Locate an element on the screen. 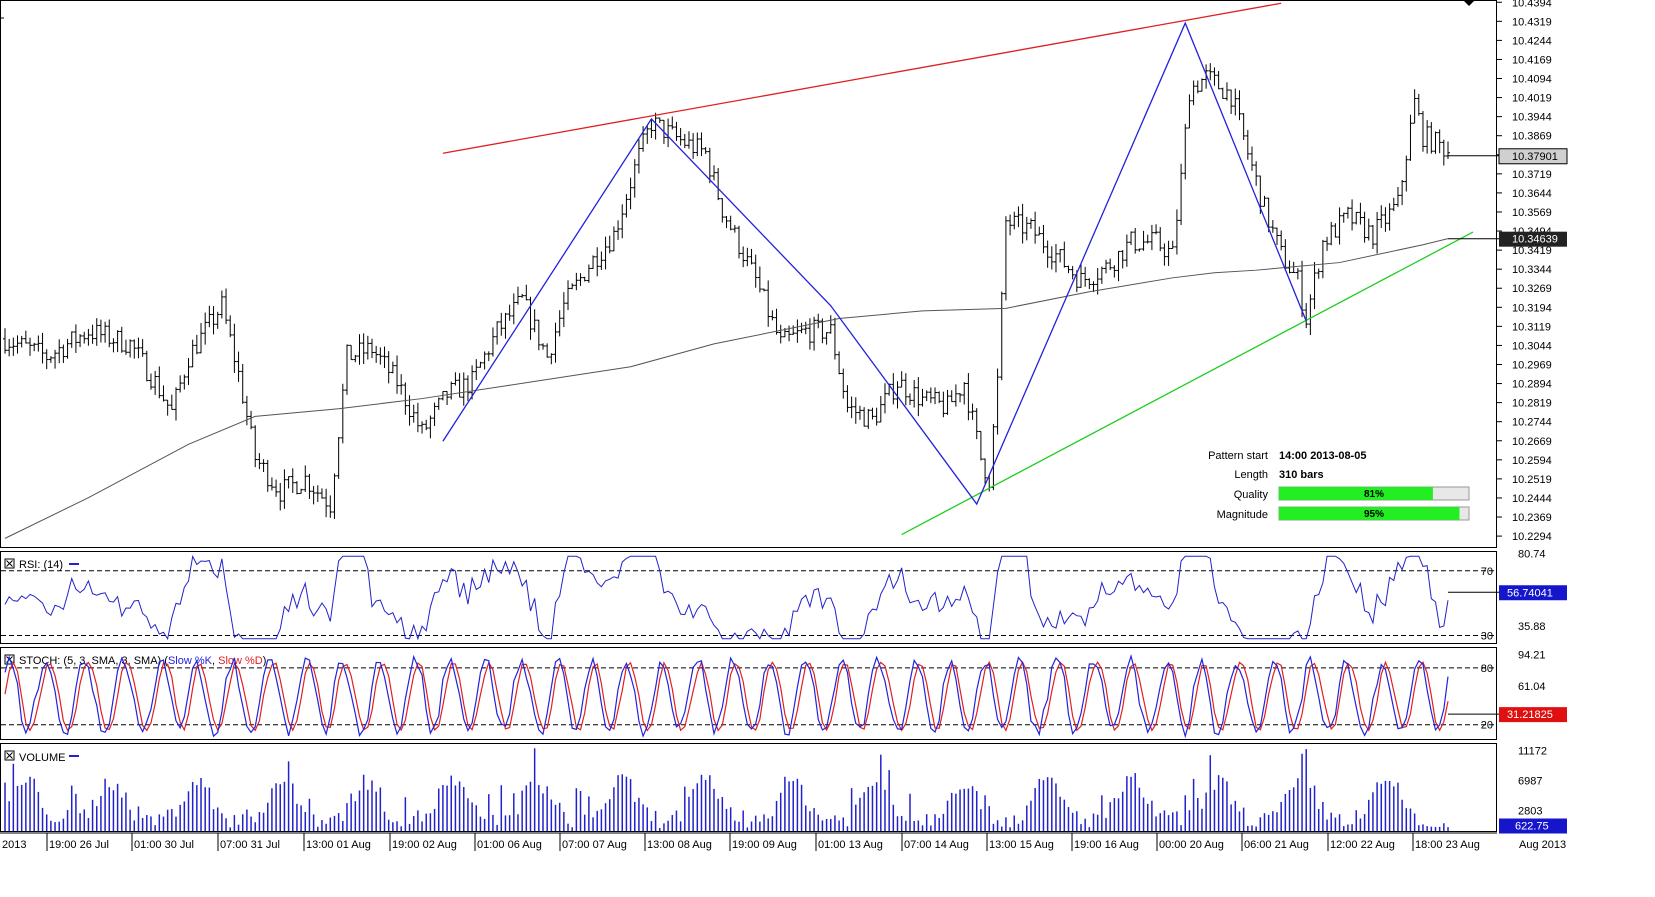 The width and height of the screenshot is (1655, 897). price-axis-tick-label: 10.2444 is located at coordinates (1532, 499).